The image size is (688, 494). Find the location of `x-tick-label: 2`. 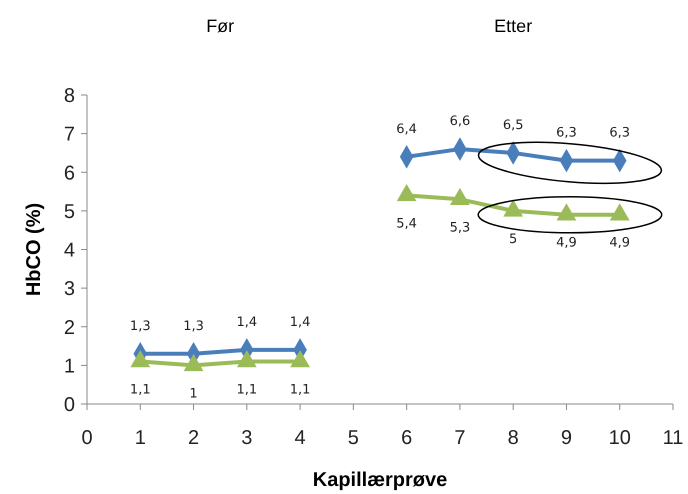

x-tick-label: 2 is located at coordinates (194, 438).